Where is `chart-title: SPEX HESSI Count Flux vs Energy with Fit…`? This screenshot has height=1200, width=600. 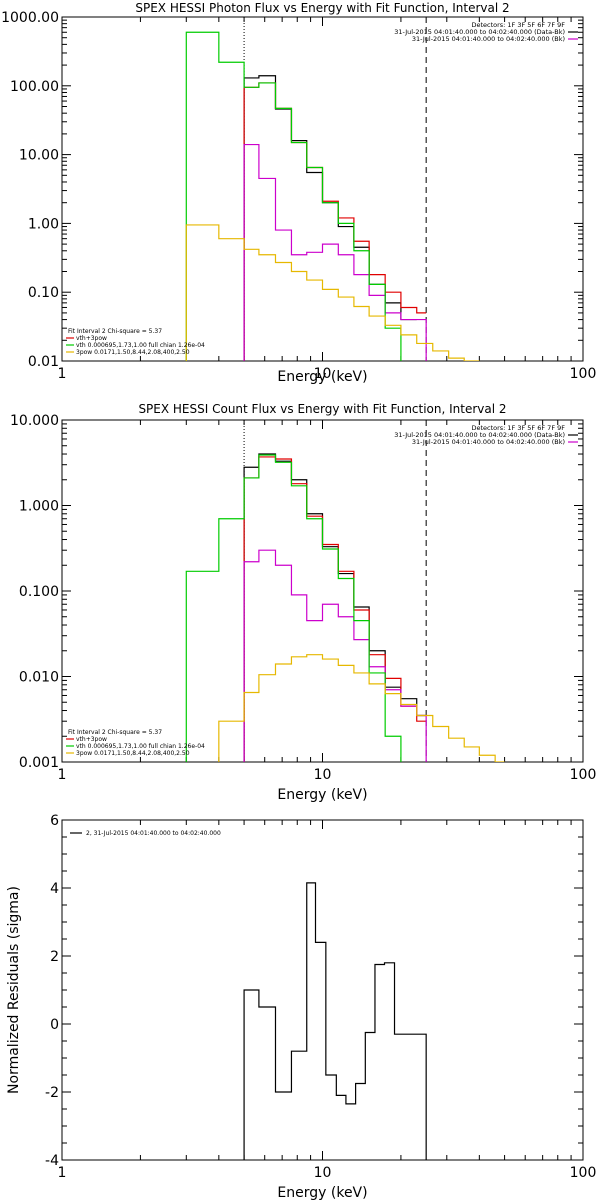 chart-title: SPEX HESSI Count Flux vs Energy with Fit… is located at coordinates (322, 409).